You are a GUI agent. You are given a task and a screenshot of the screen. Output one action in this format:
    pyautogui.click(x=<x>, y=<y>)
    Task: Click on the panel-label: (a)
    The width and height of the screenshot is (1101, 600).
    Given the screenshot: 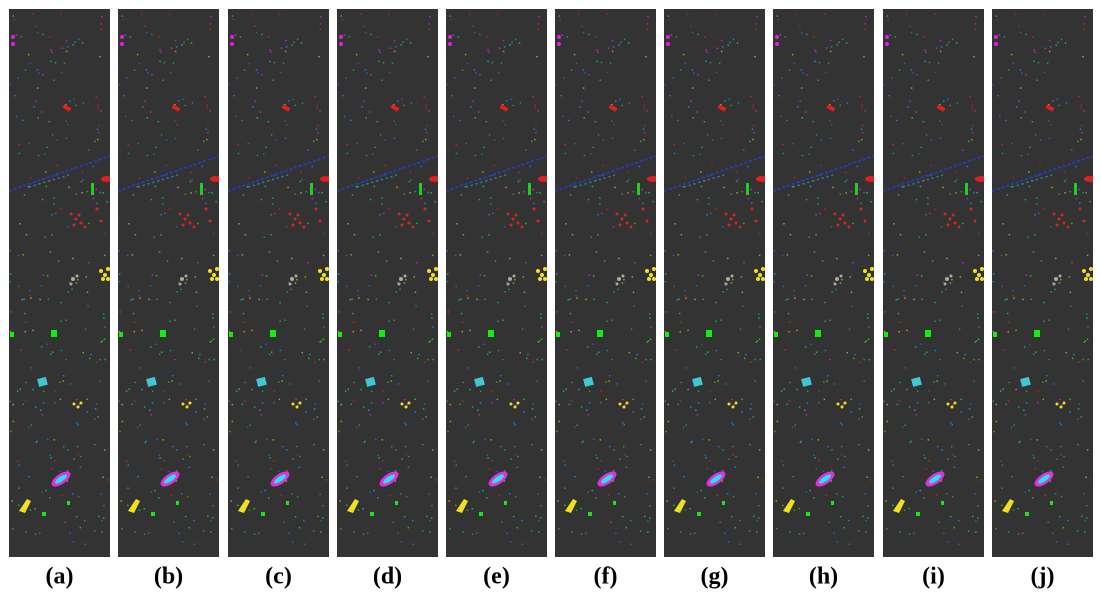 What is the action you would take?
    pyautogui.click(x=60, y=577)
    